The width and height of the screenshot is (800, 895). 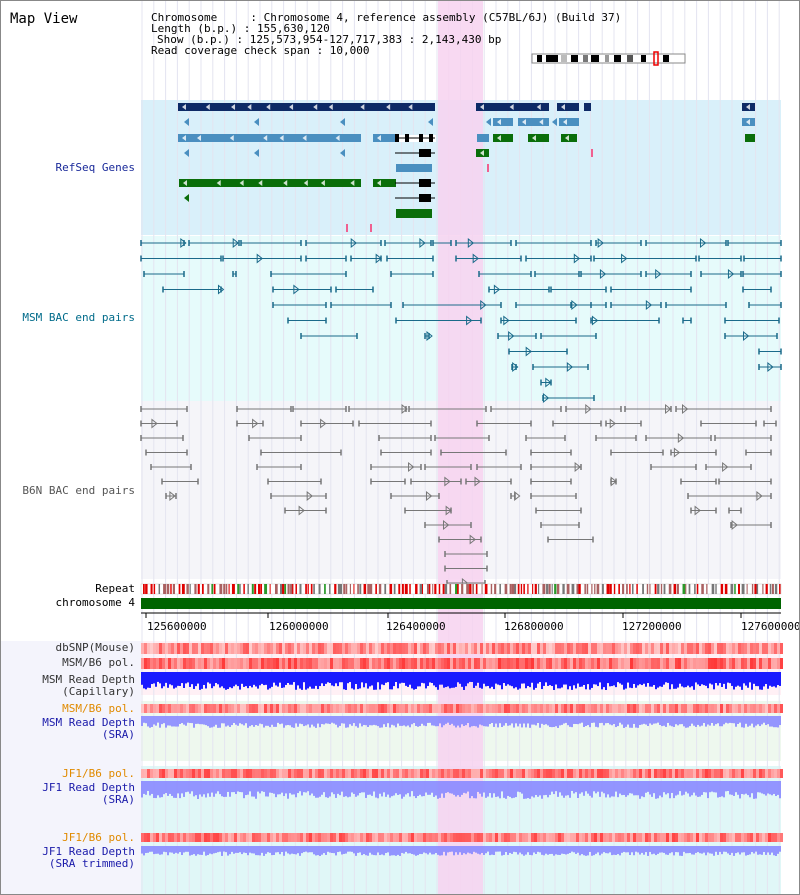 What do you see at coordinates (416, 626) in the screenshot?
I see `axis-tick-label: 126400000` at bounding box center [416, 626].